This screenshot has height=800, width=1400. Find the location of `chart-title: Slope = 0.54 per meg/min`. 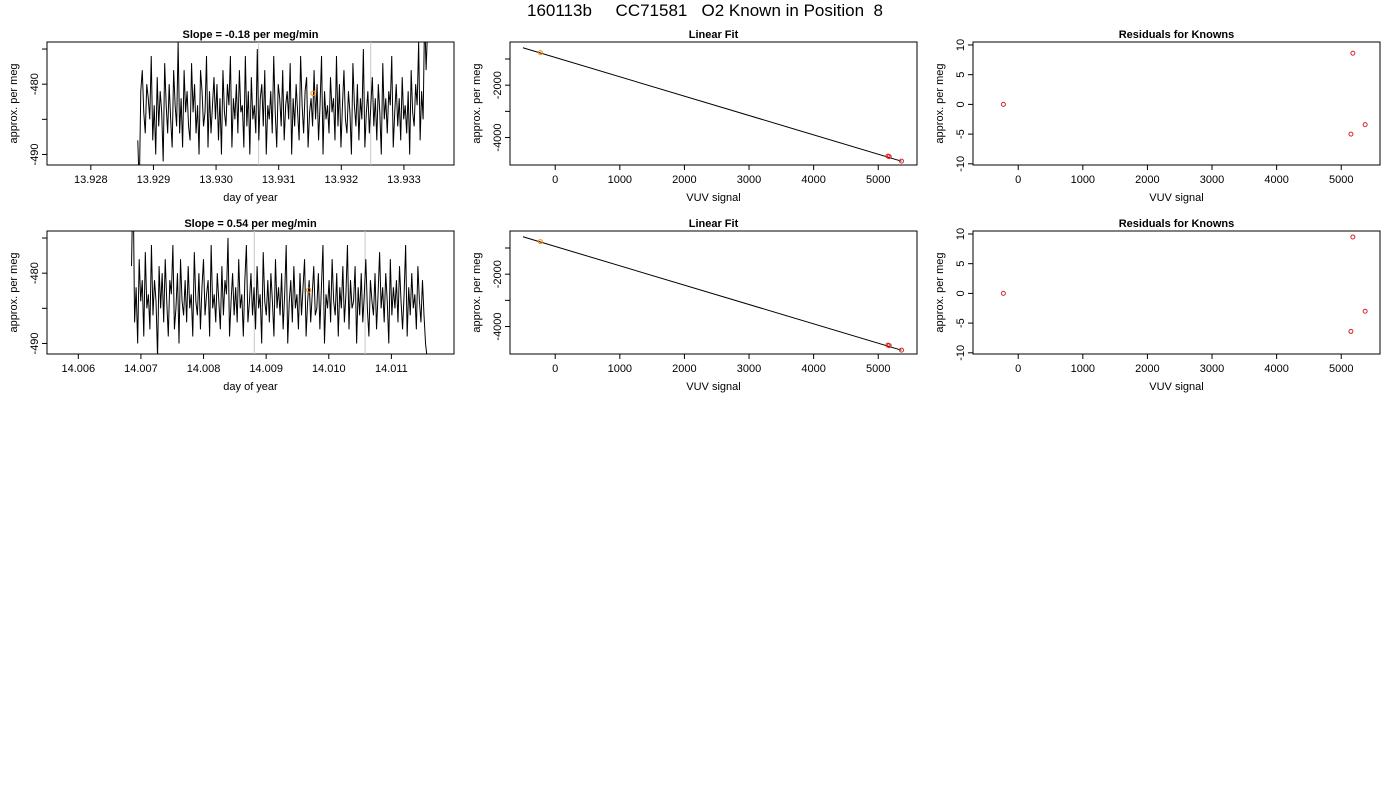

chart-title: Slope = 0.54 per meg/min is located at coordinates (250, 224).